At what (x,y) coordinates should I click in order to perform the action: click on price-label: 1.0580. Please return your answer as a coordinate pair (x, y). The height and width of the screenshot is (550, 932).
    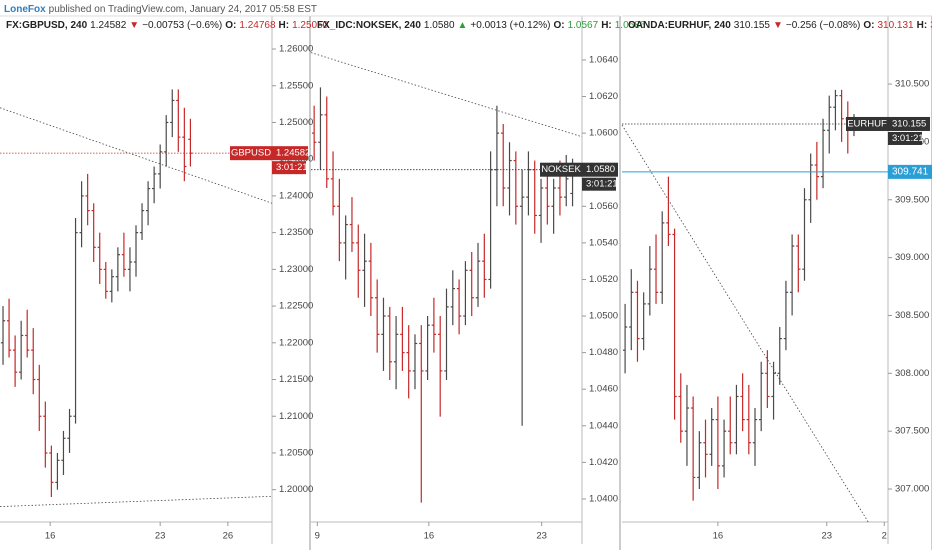
    Looking at the image, I should click on (600, 169).